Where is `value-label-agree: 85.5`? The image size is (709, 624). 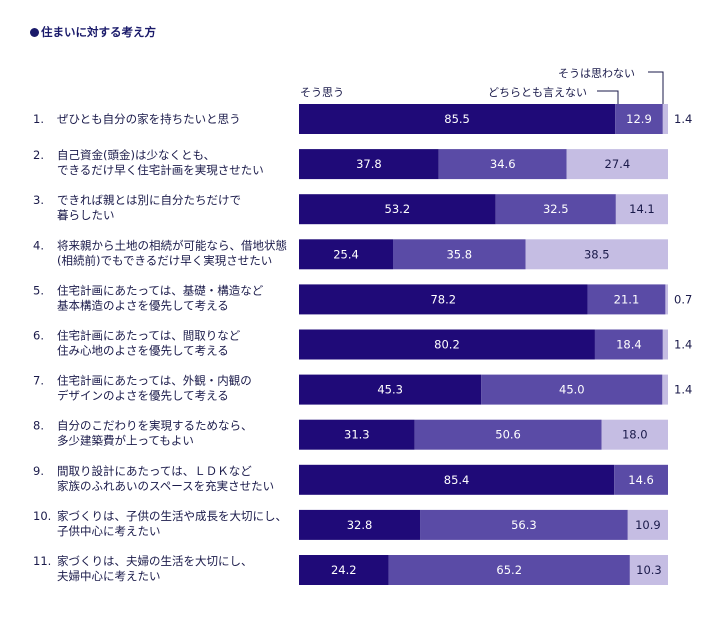
value-label-agree: 85.5 is located at coordinates (457, 119).